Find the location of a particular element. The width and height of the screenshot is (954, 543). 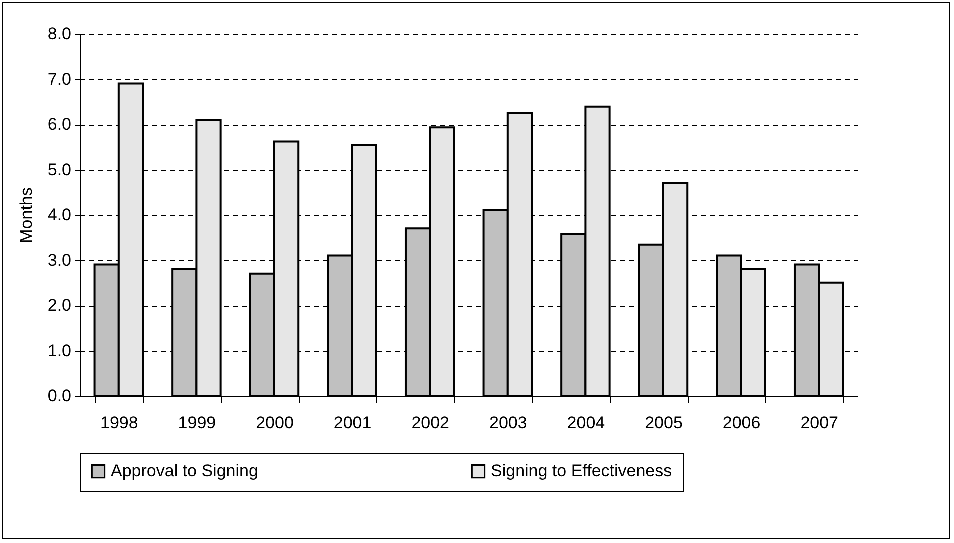

legend-label: Signing to Effectiveness is located at coordinates (581, 471).